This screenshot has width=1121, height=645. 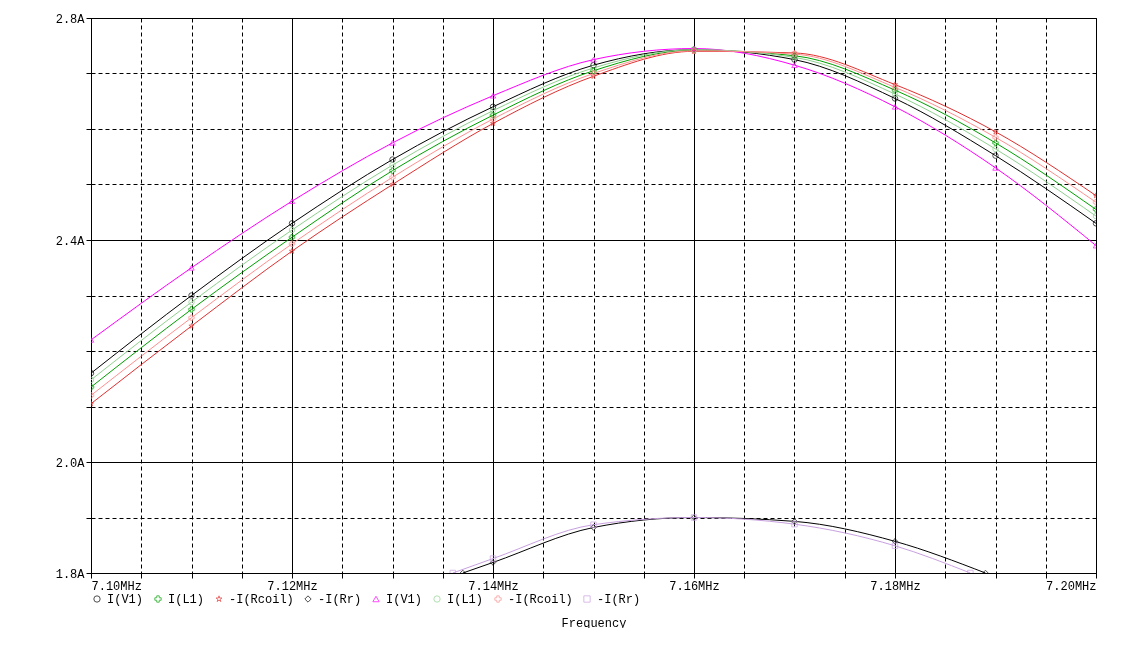 I want to click on x-tick-label: 7.18MHz, so click(x=895, y=586).